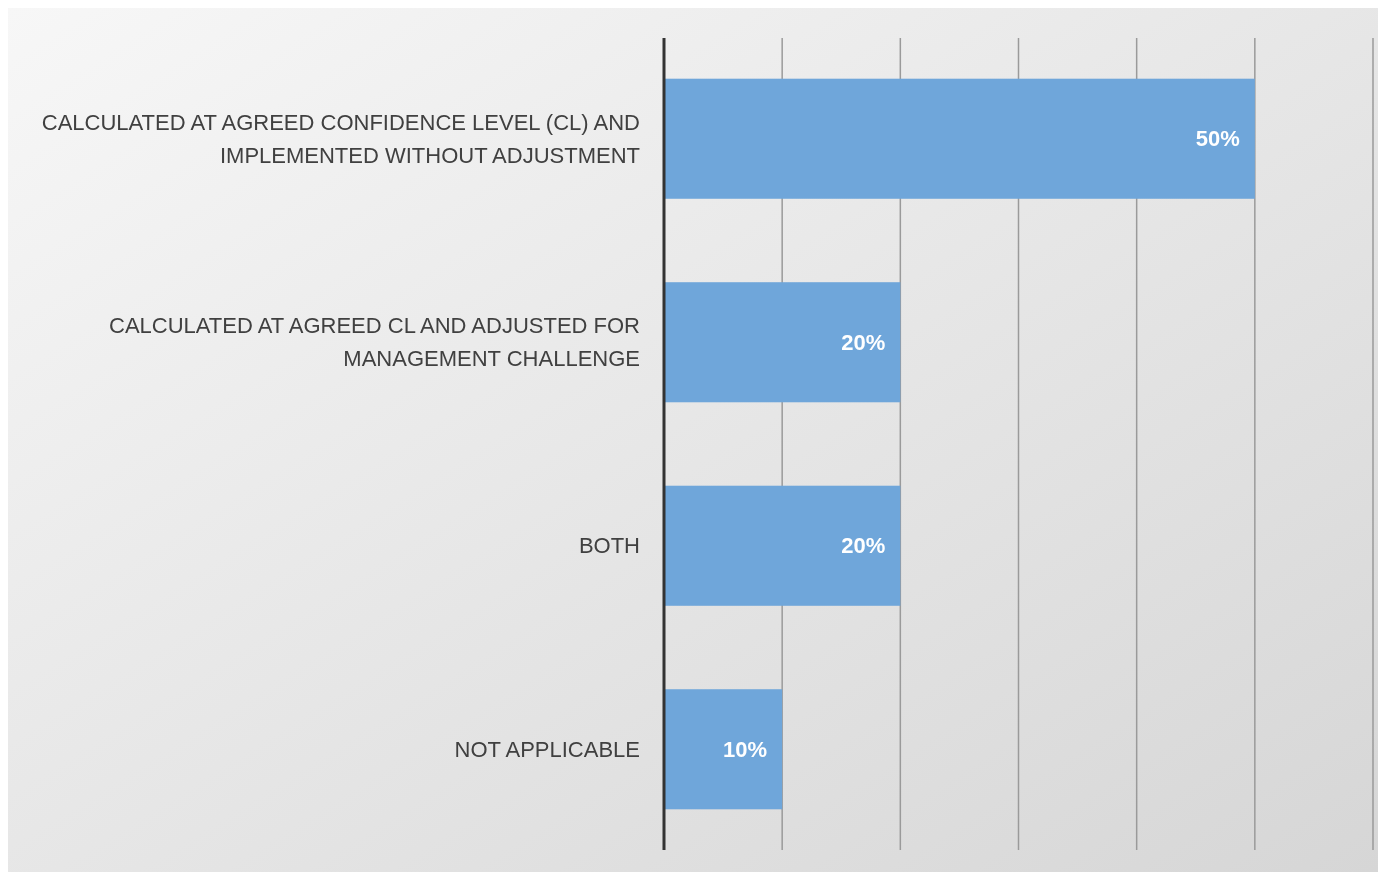  Describe the element at coordinates (1217, 139) in the screenshot. I see `data-label: 50%` at that location.